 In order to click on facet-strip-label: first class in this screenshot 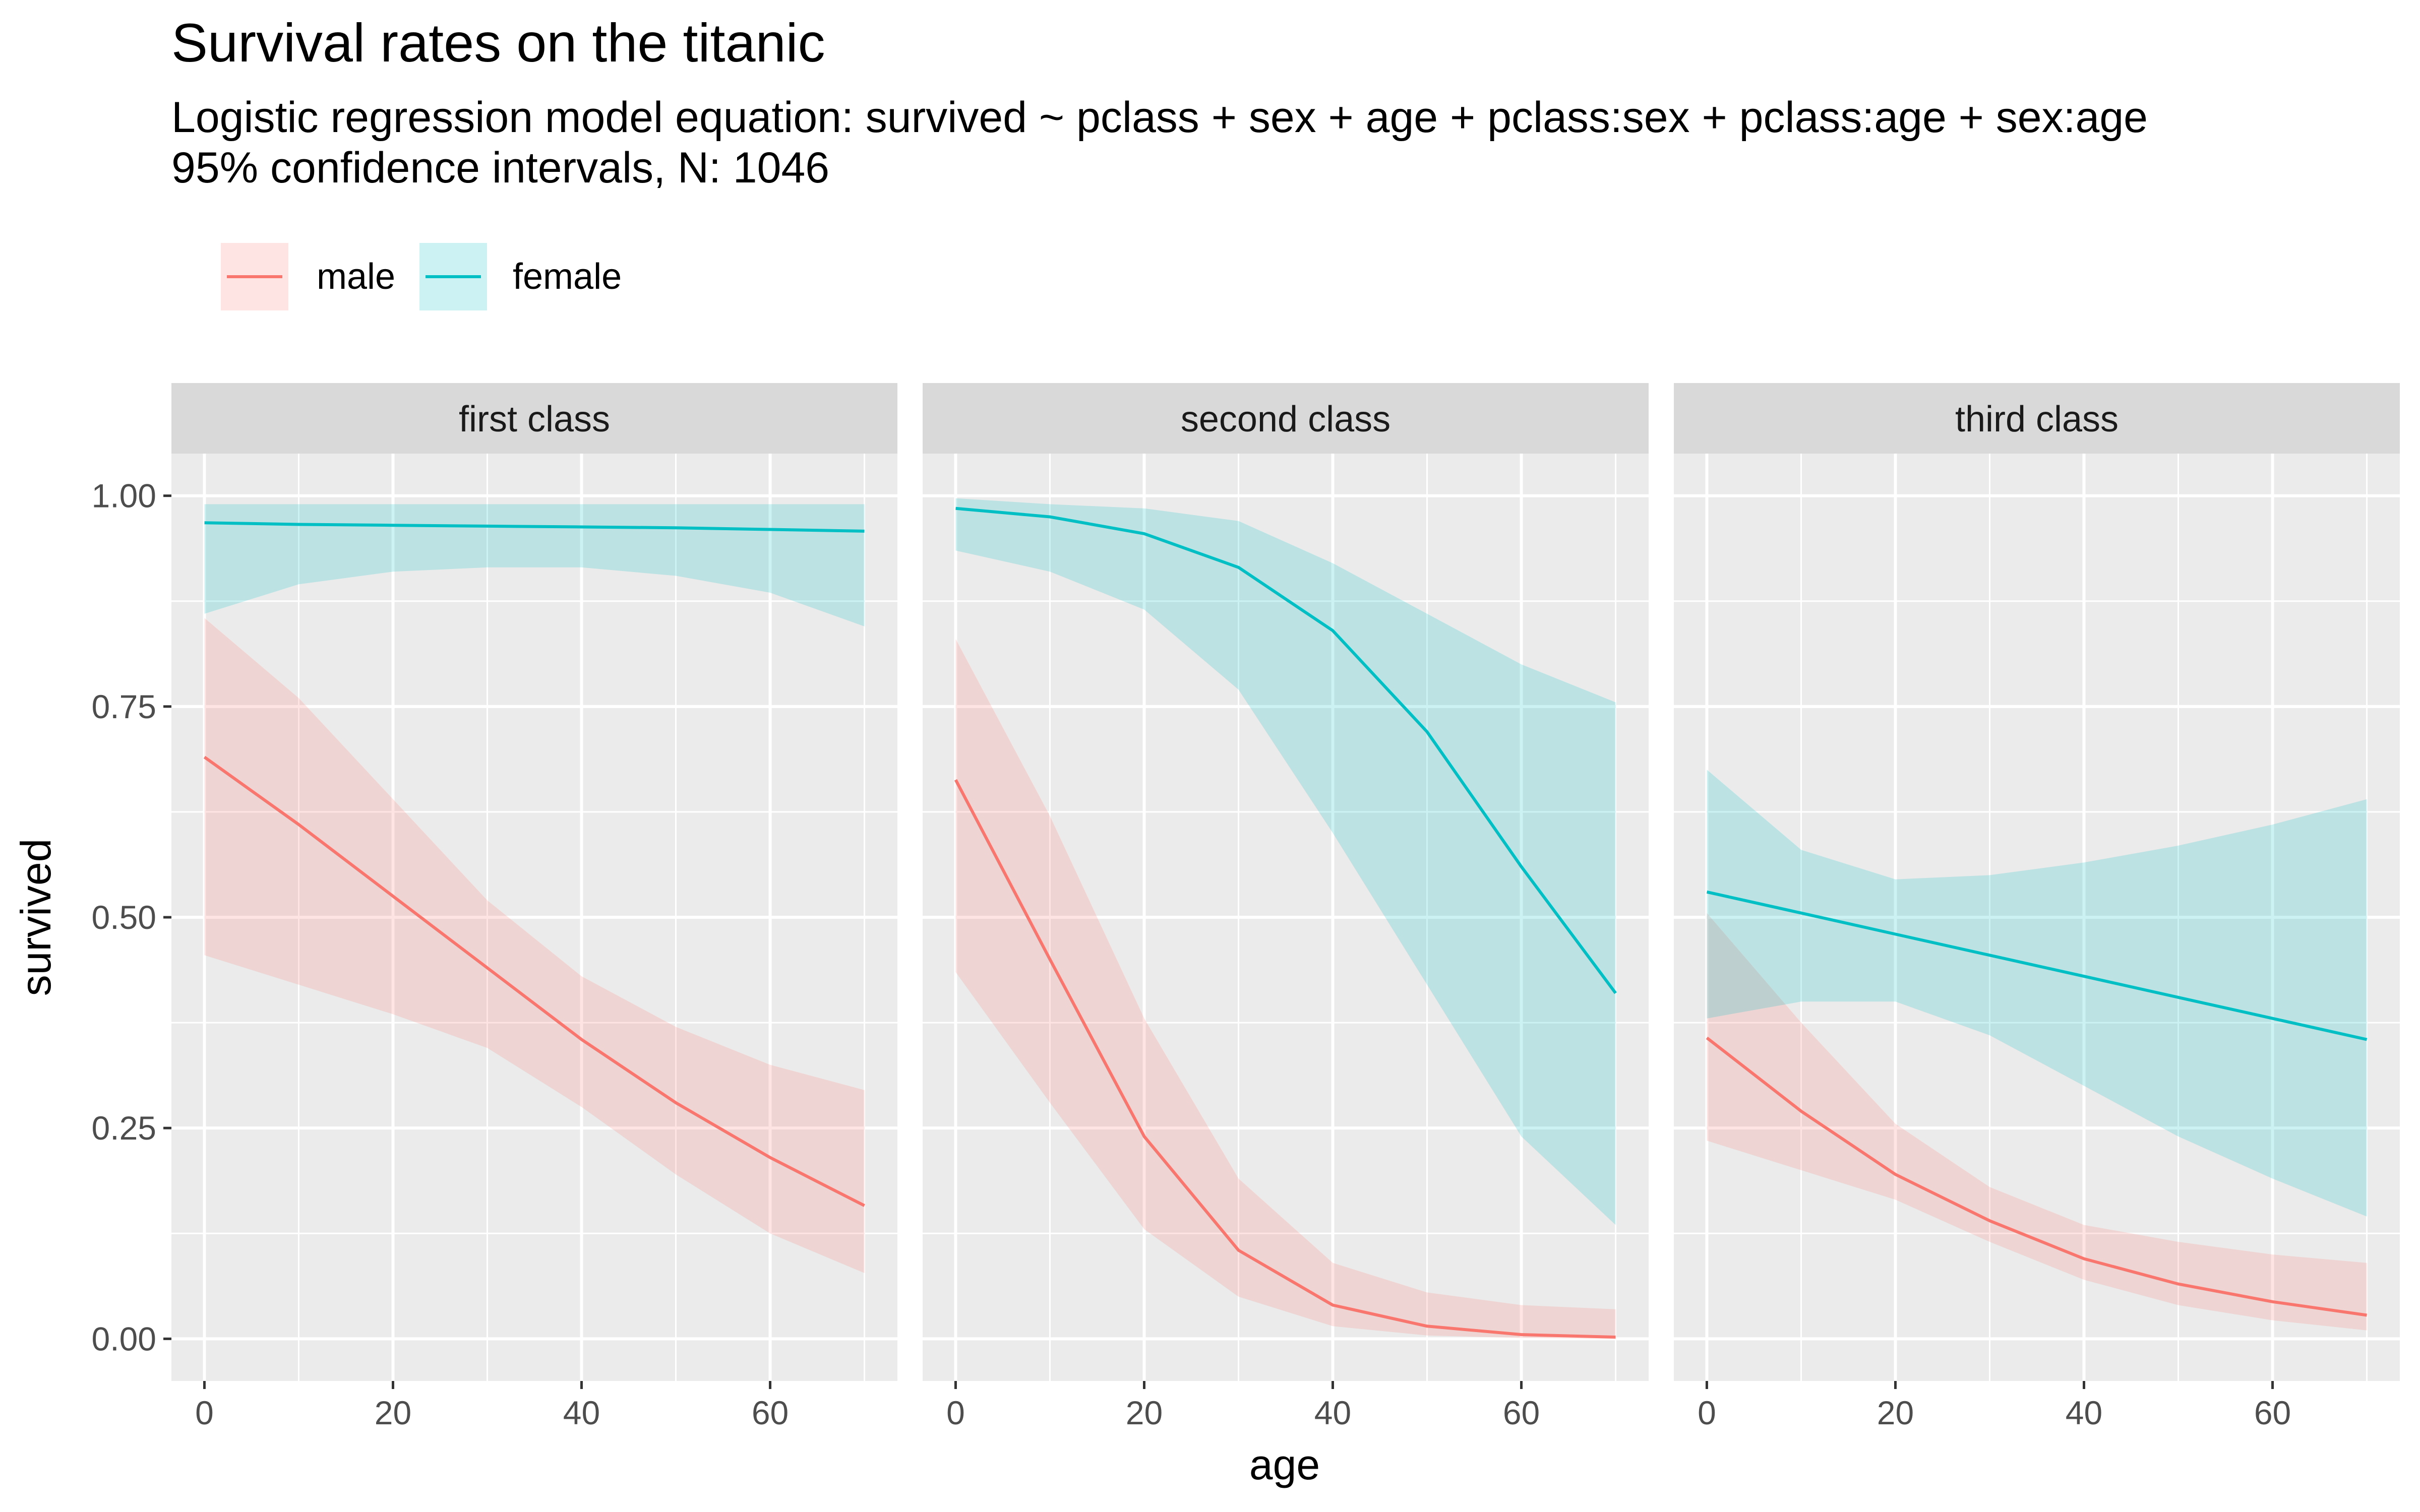, I will do `click(534, 419)`.